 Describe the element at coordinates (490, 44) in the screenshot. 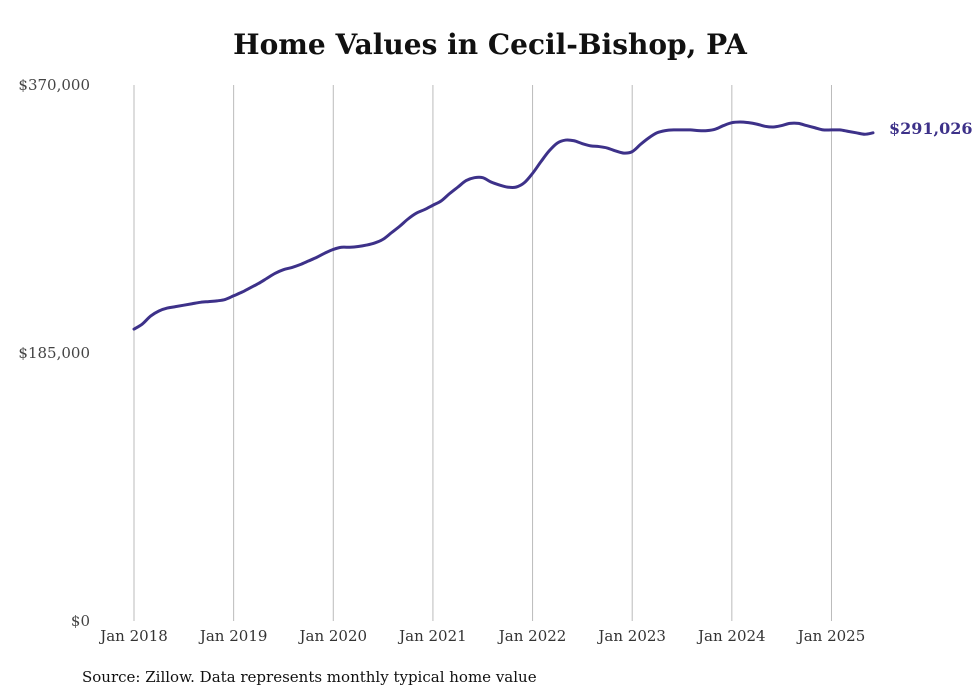

I see `chart-title: Home Values in Cecil-Bishop, PA` at that location.